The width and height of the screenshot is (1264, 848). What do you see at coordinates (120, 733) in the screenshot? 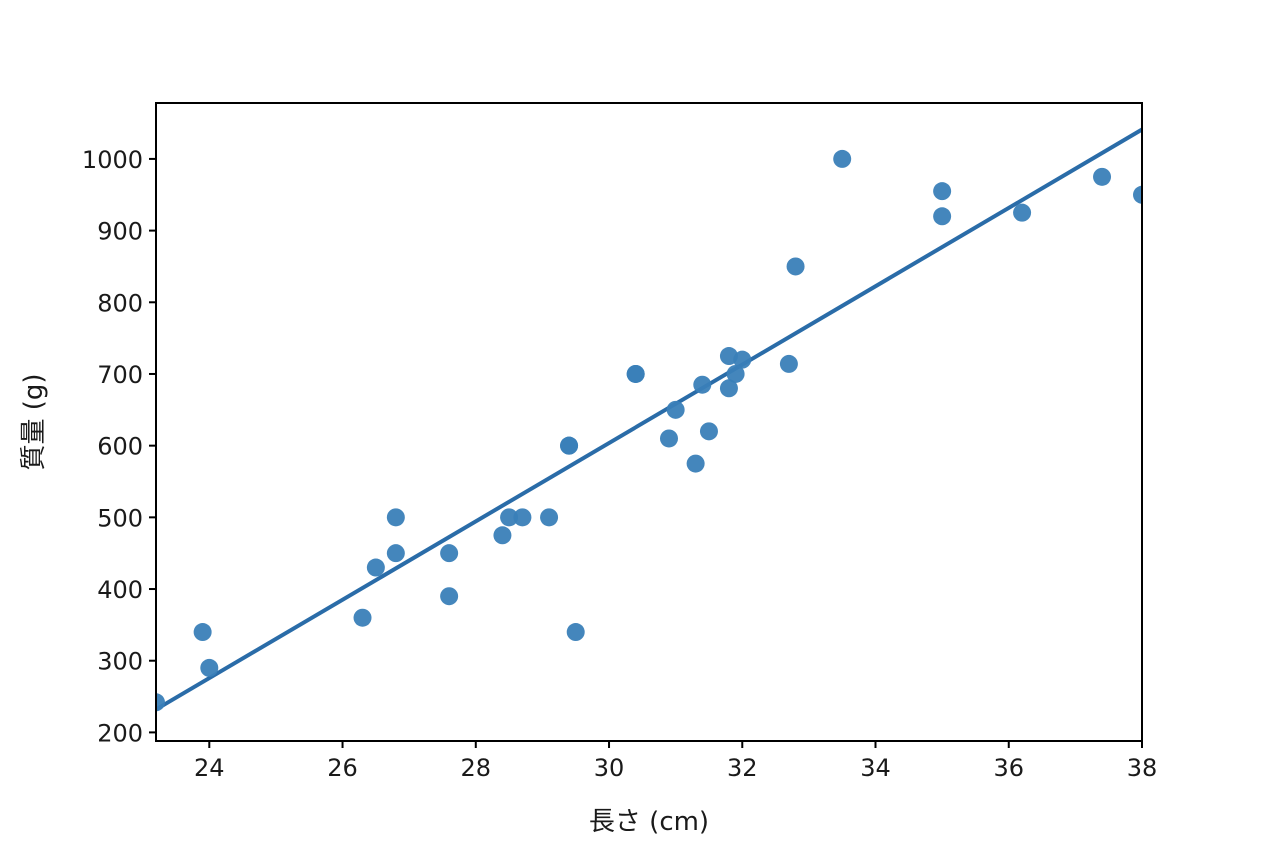
I see `y-tick-label: 200` at bounding box center [120, 733].